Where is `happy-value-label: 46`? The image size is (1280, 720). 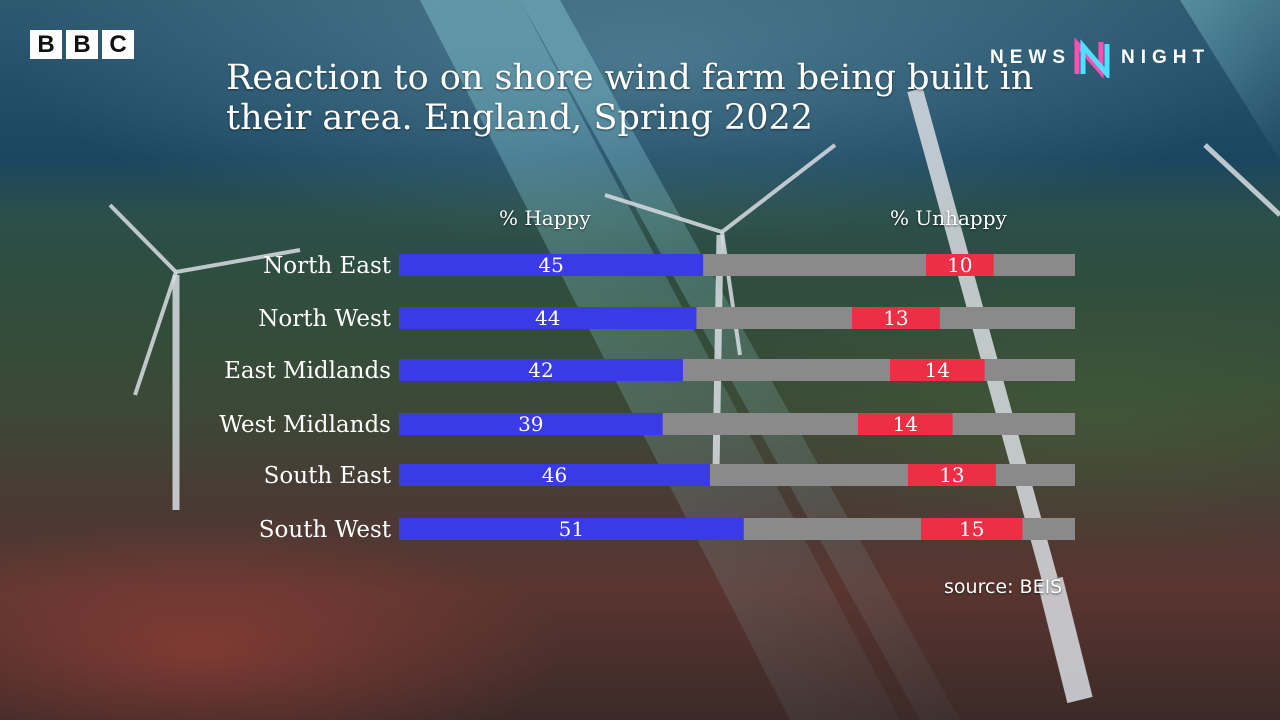
happy-value-label: 46 is located at coordinates (554, 475).